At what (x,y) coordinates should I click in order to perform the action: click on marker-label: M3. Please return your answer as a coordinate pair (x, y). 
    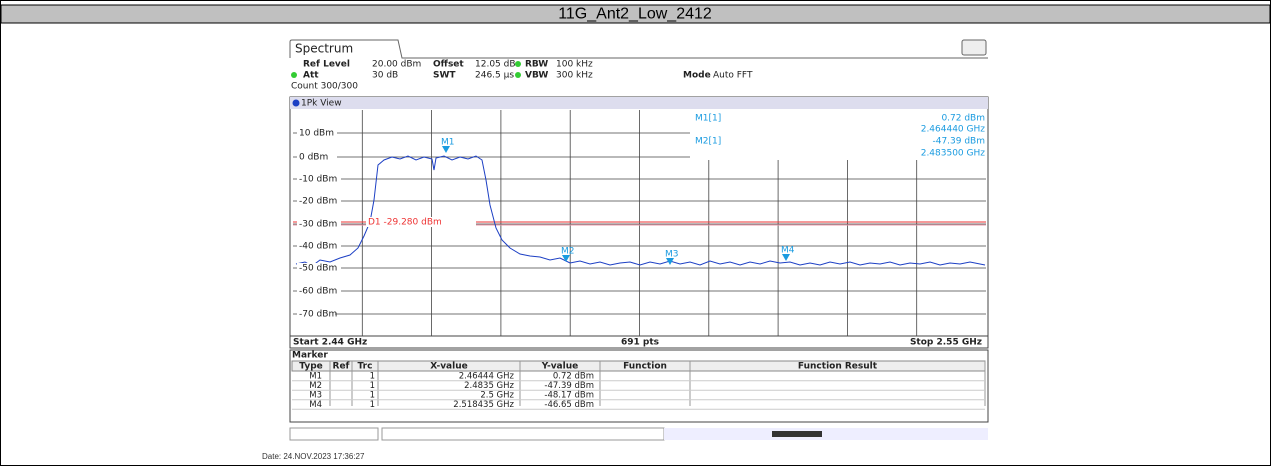
    Looking at the image, I should click on (672, 255).